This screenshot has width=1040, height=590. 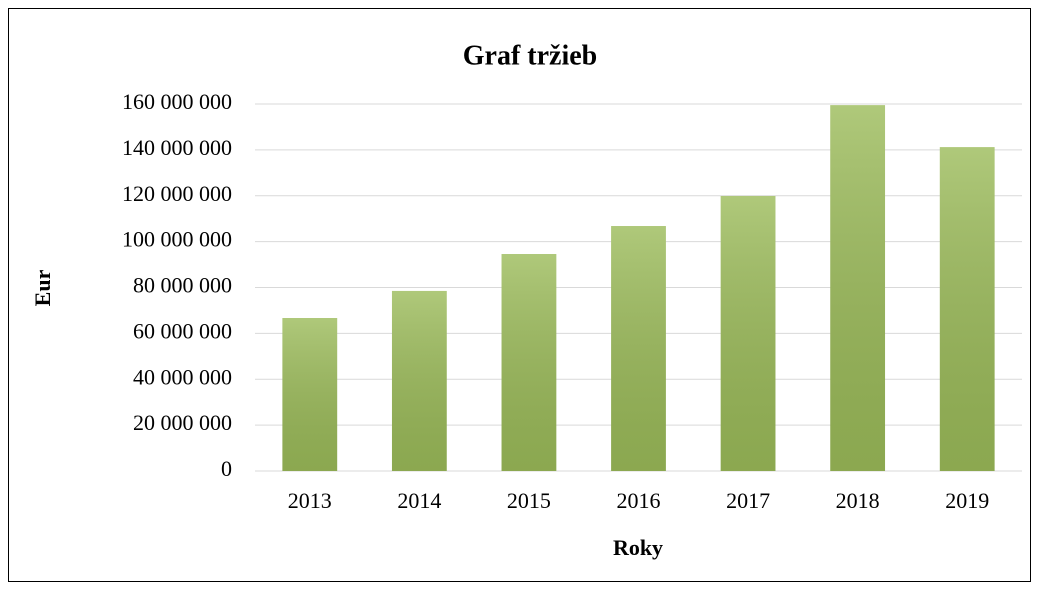 I want to click on y-tick-label: 60 000 000, so click(x=182, y=330).